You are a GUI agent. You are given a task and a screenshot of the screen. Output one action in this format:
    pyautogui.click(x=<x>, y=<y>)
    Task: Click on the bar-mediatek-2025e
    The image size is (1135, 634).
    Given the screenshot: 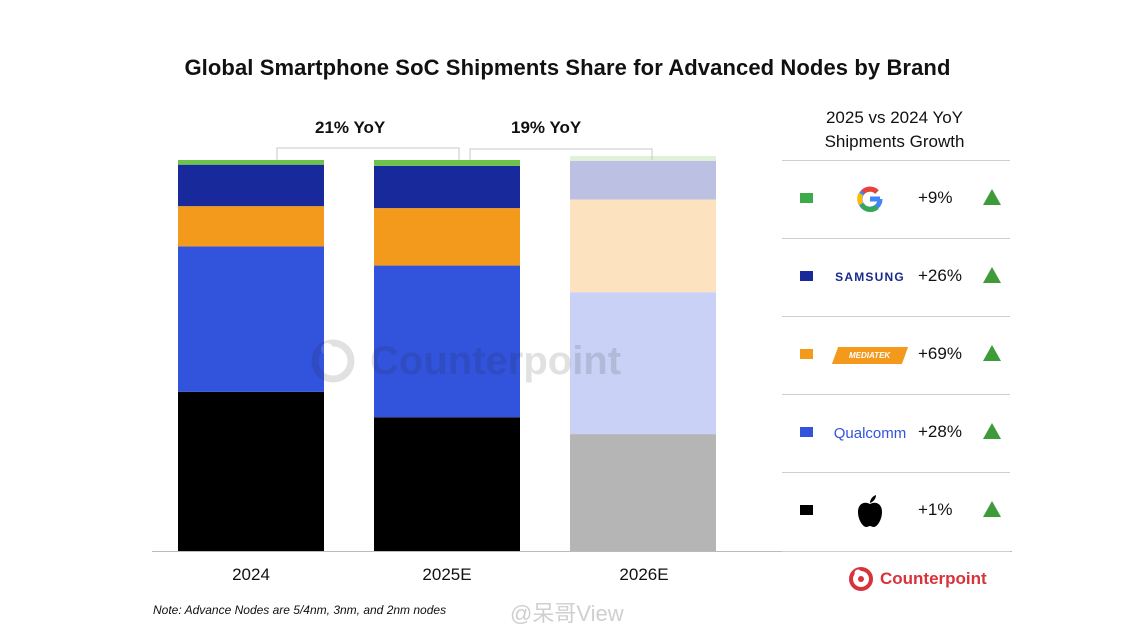 What is the action you would take?
    pyautogui.click(x=447, y=237)
    